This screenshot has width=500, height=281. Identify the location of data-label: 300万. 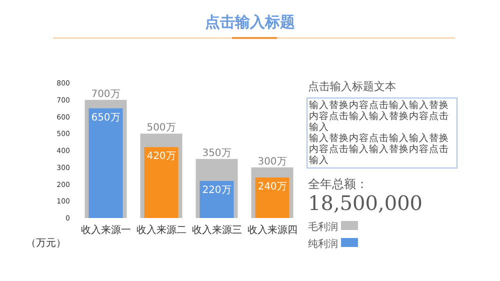
(272, 162).